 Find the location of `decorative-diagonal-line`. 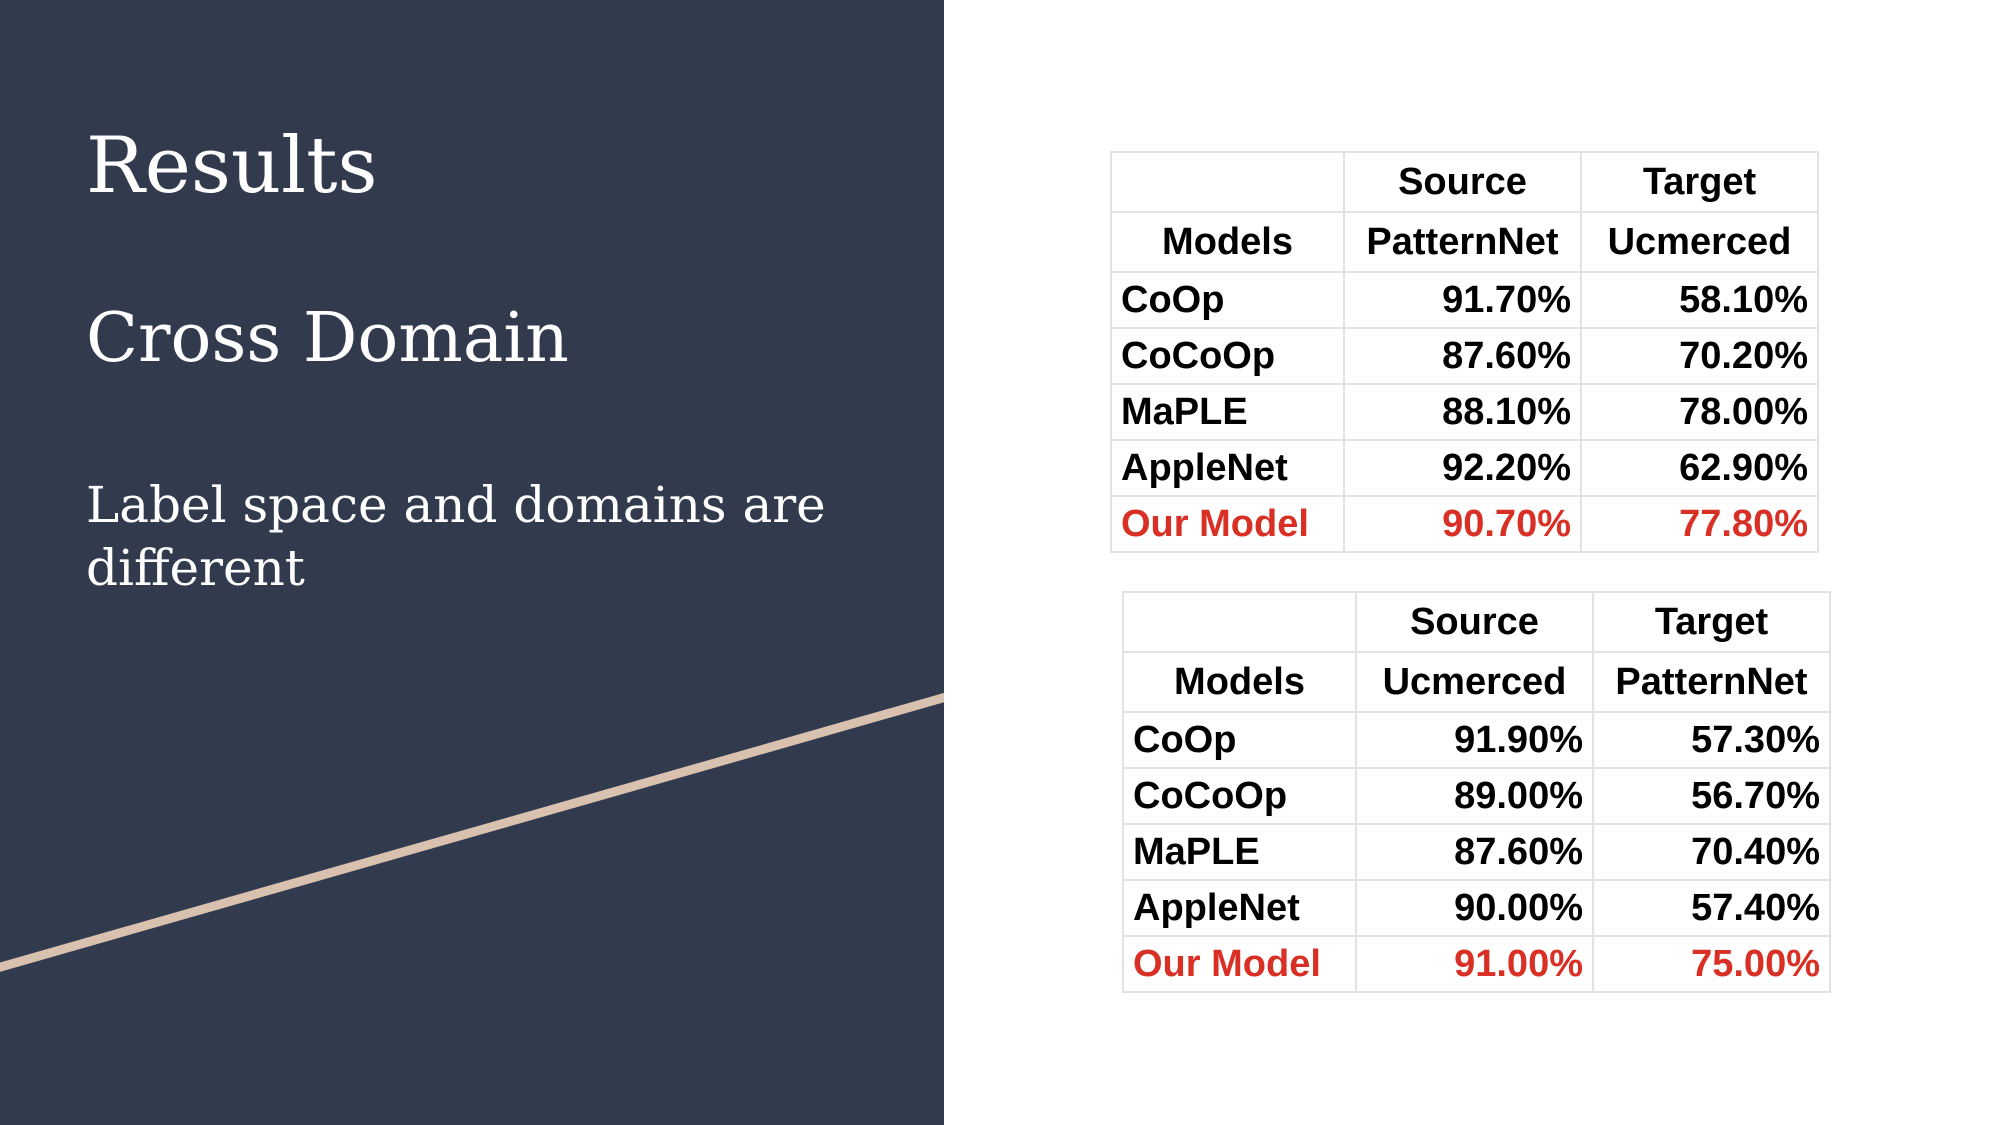

decorative-diagonal-line is located at coordinates (472, 832).